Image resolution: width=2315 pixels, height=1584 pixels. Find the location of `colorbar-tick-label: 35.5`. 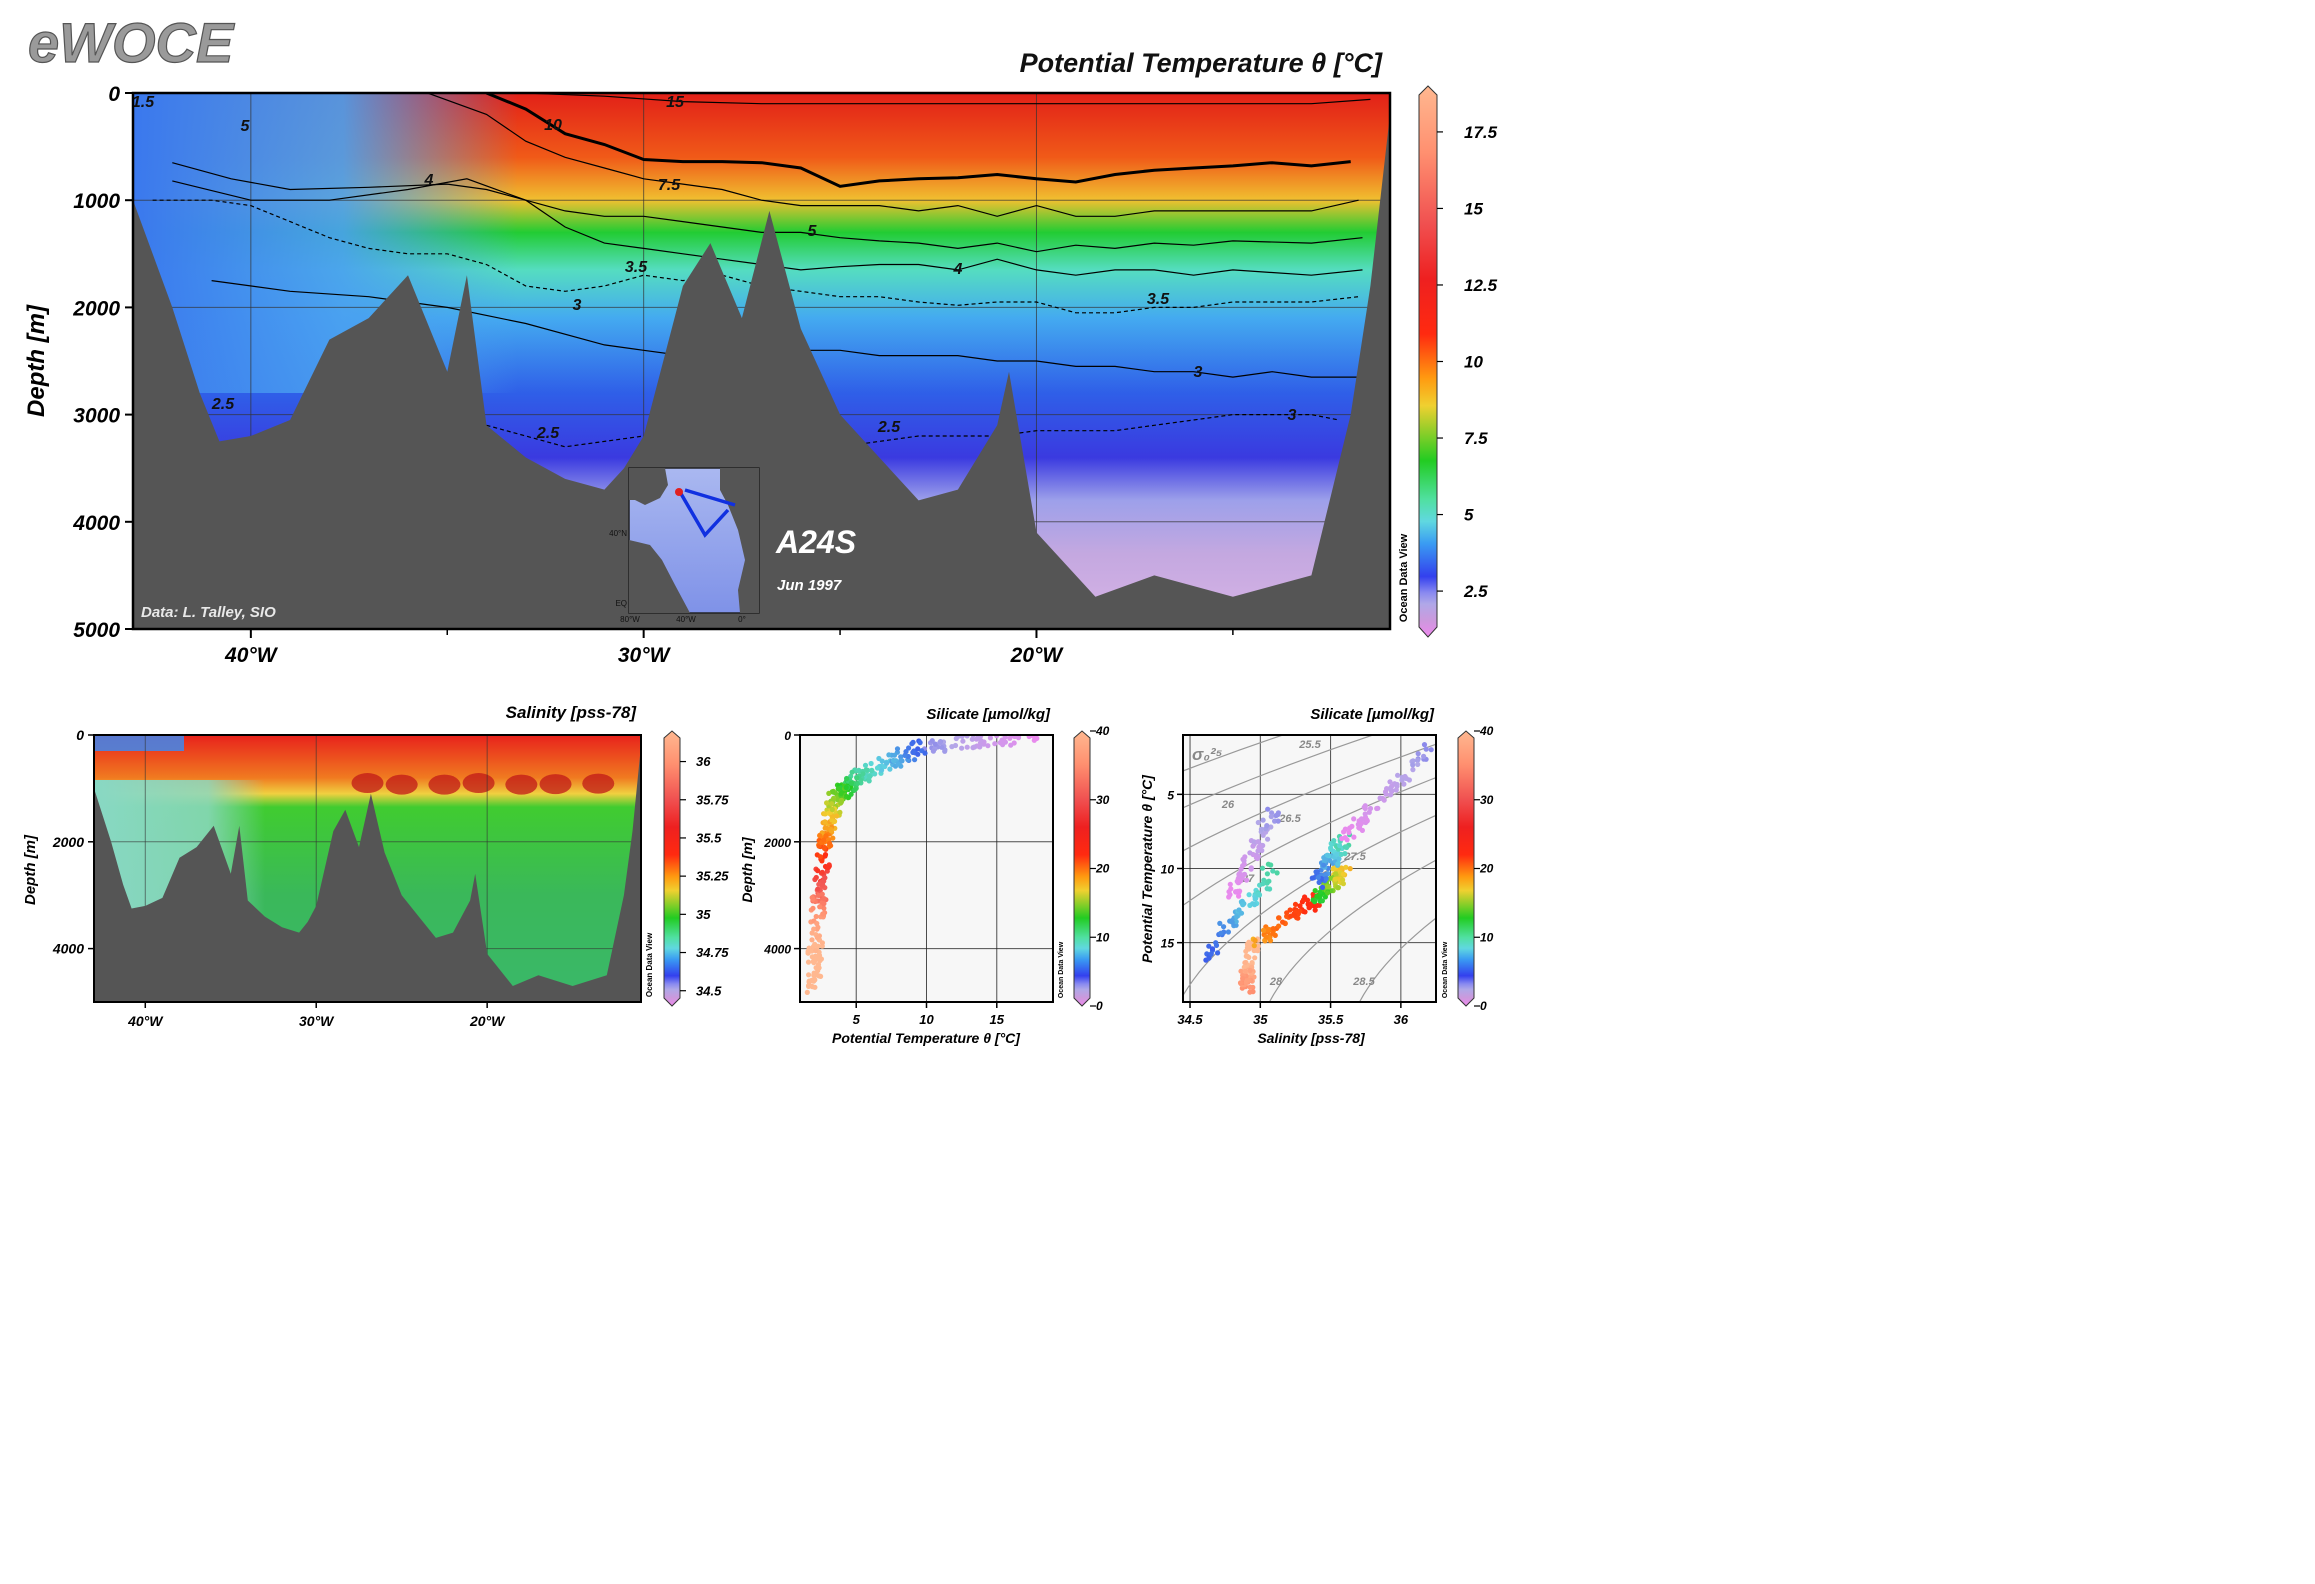

colorbar-tick-label: 35.5 is located at coordinates (709, 837).